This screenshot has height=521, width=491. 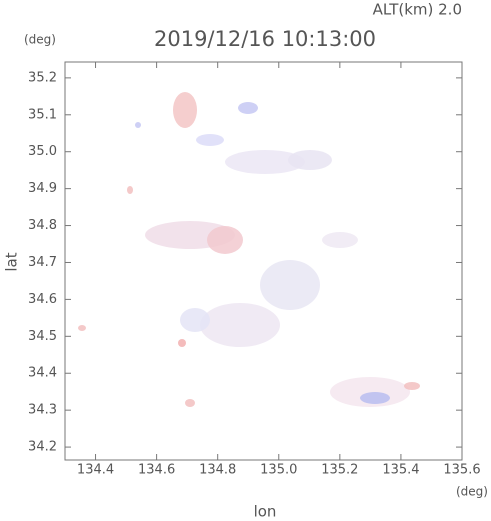 I want to click on x-tick-label: 134.6, so click(x=156, y=470).